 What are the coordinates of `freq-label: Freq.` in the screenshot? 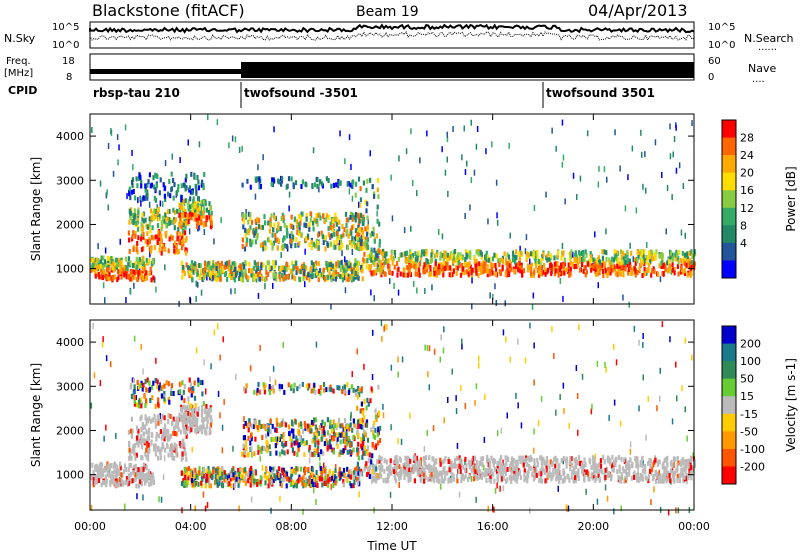 It's located at (18, 61).